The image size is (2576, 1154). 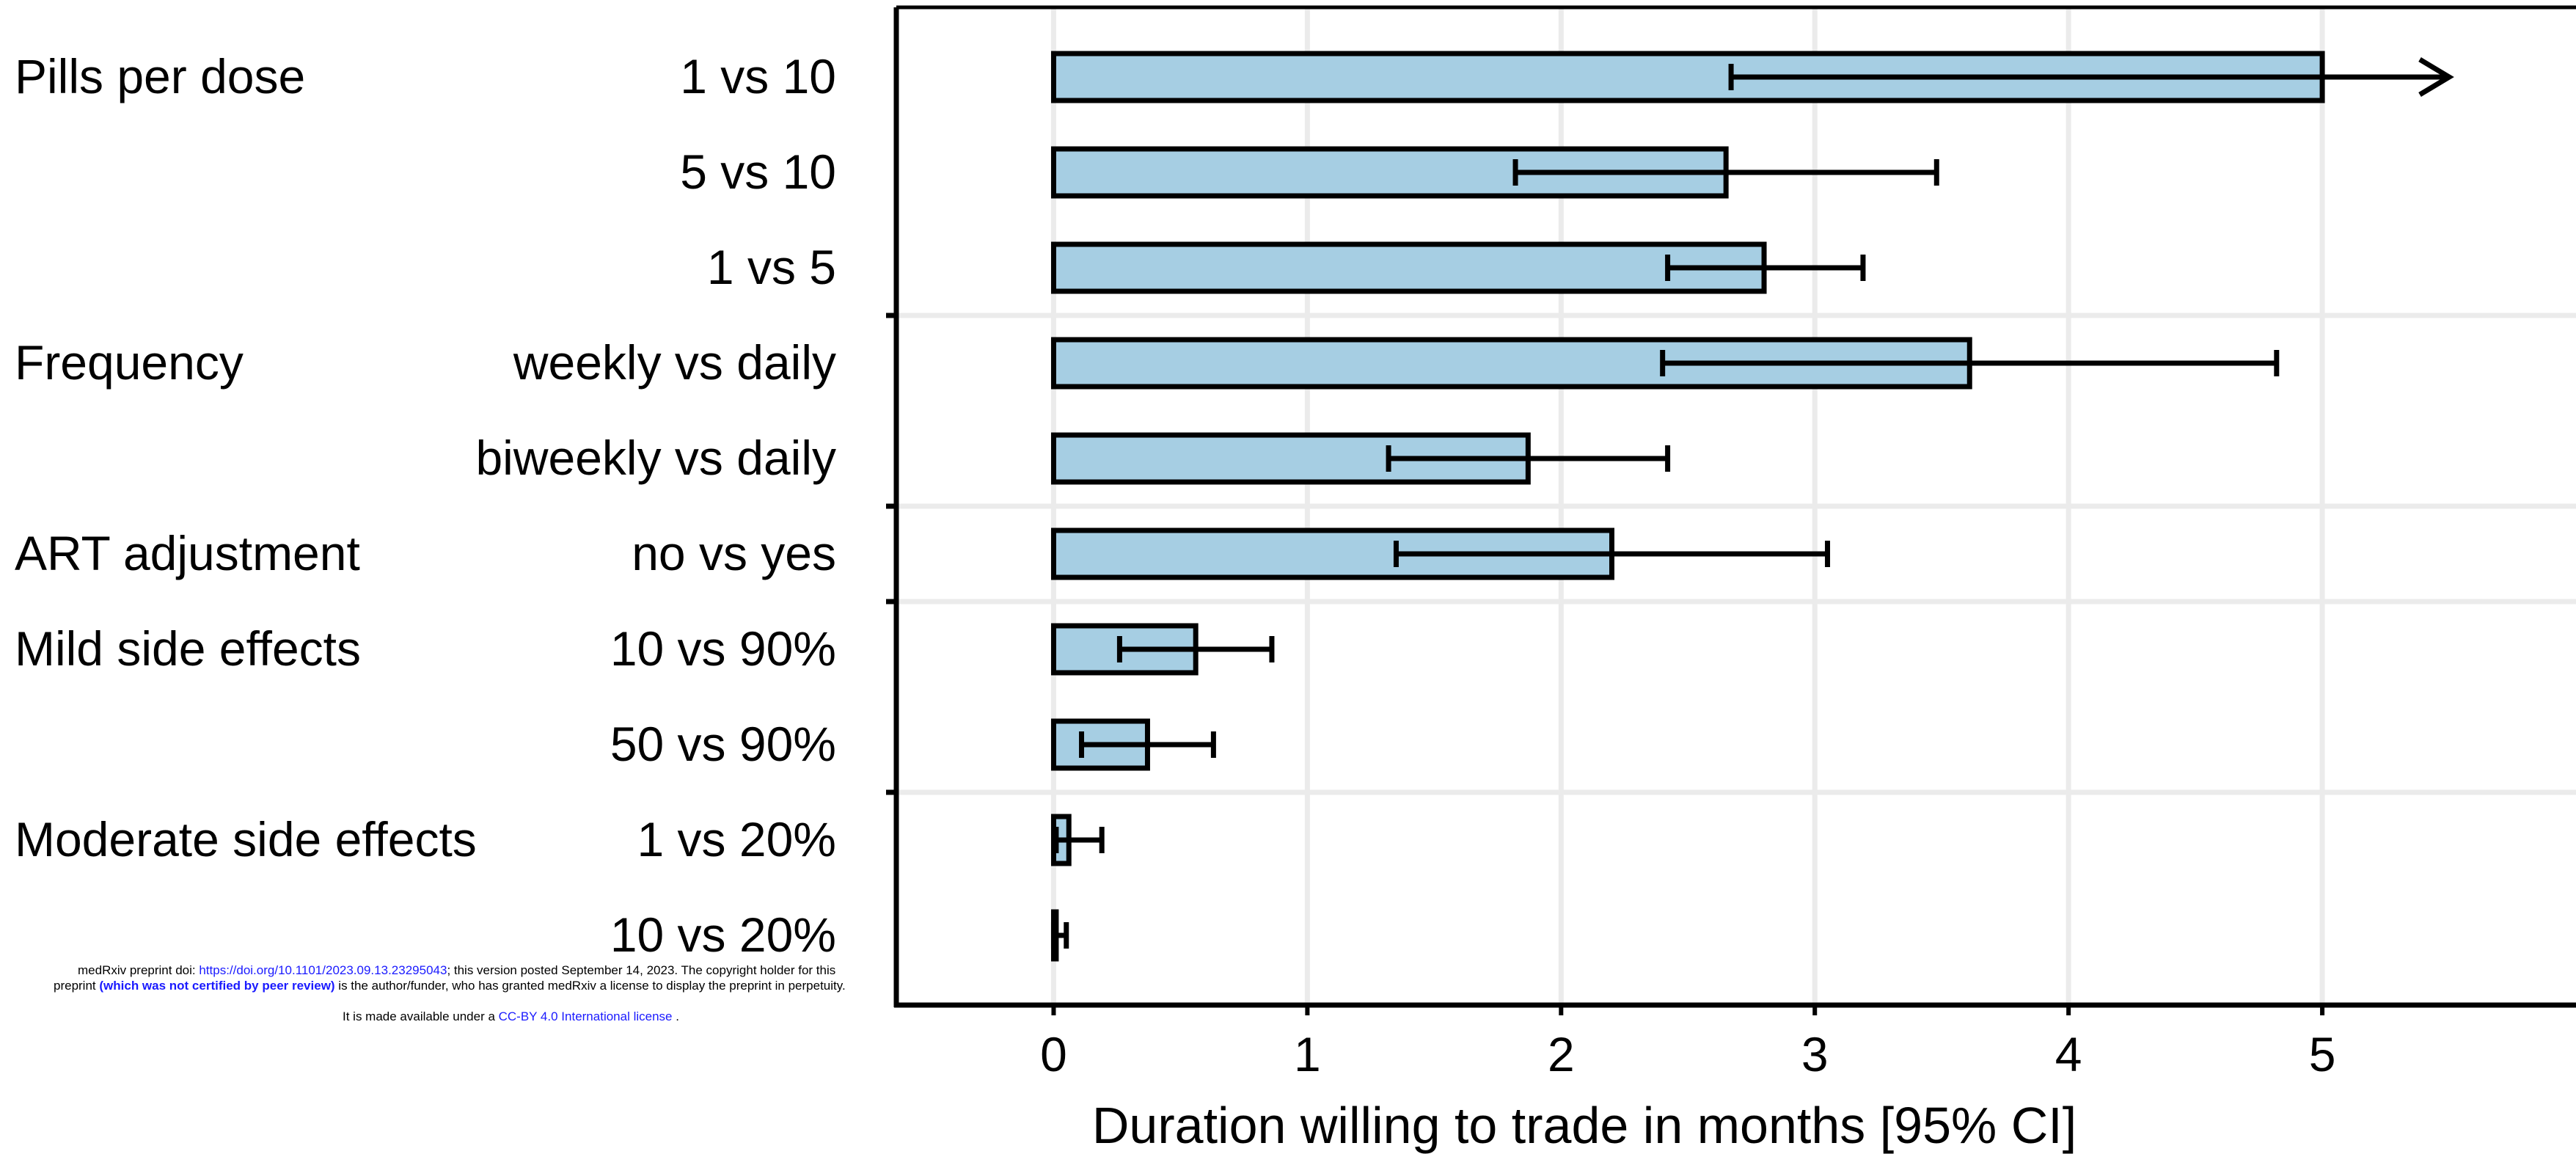 What do you see at coordinates (1815, 1054) in the screenshot?
I see `x-tick-label: 3` at bounding box center [1815, 1054].